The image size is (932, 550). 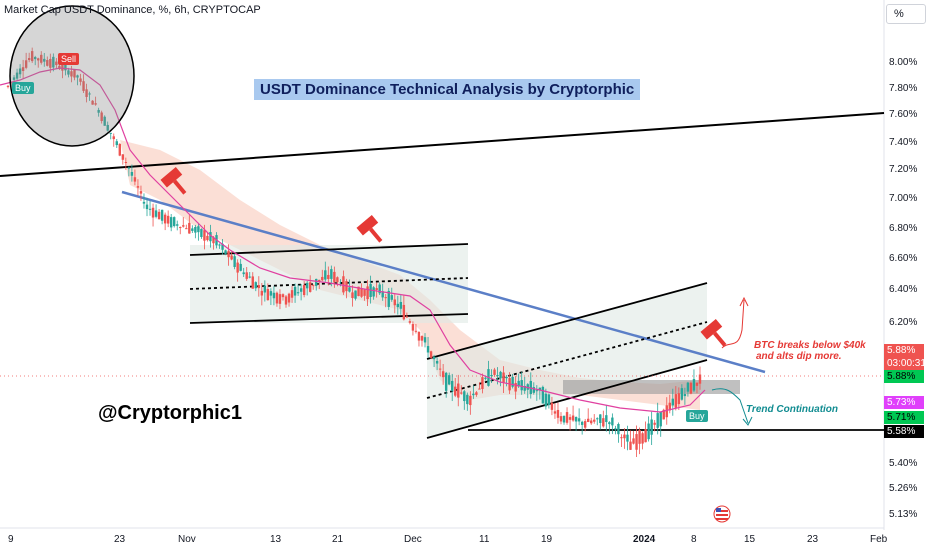 I want to click on x-tick-label: 15, so click(x=750, y=539).